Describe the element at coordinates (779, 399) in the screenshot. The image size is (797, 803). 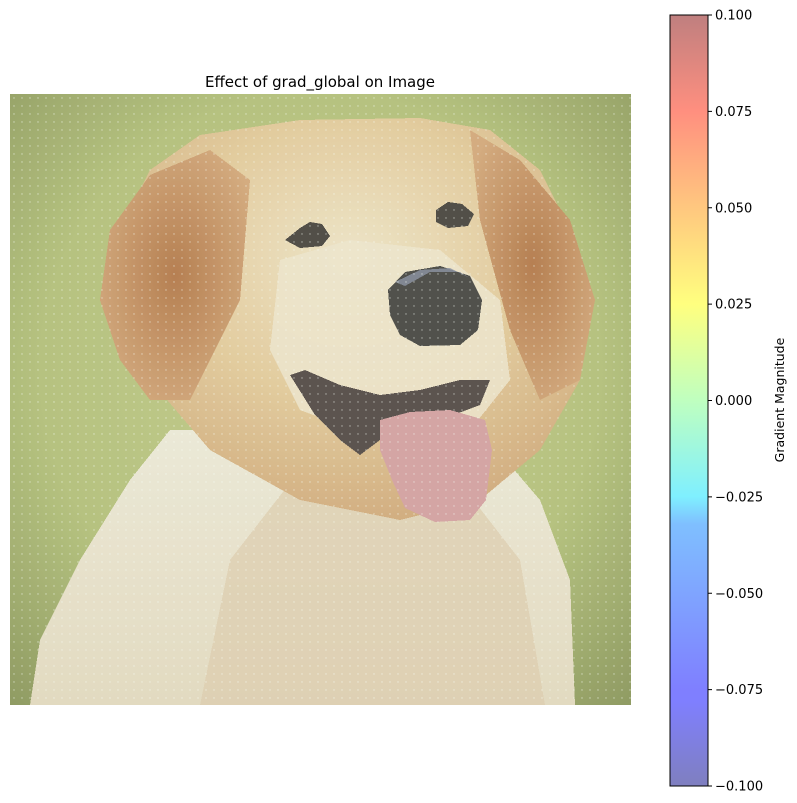
I see `colorbar-label: Gradient Magnitude` at that location.